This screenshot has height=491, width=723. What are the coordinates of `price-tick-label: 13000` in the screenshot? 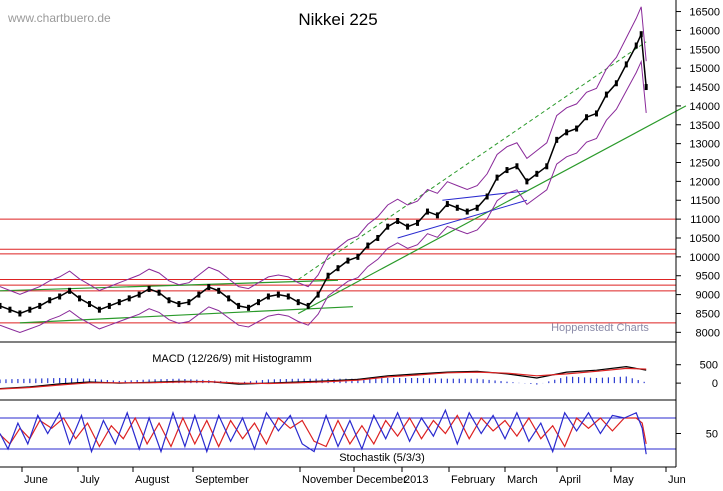 It's located at (704, 145).